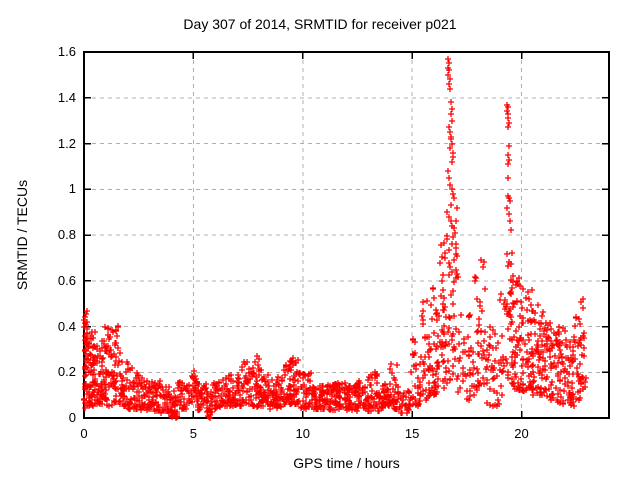 The height and width of the screenshot is (480, 640). I want to click on x-tick-label-10: 10, so click(302, 433).